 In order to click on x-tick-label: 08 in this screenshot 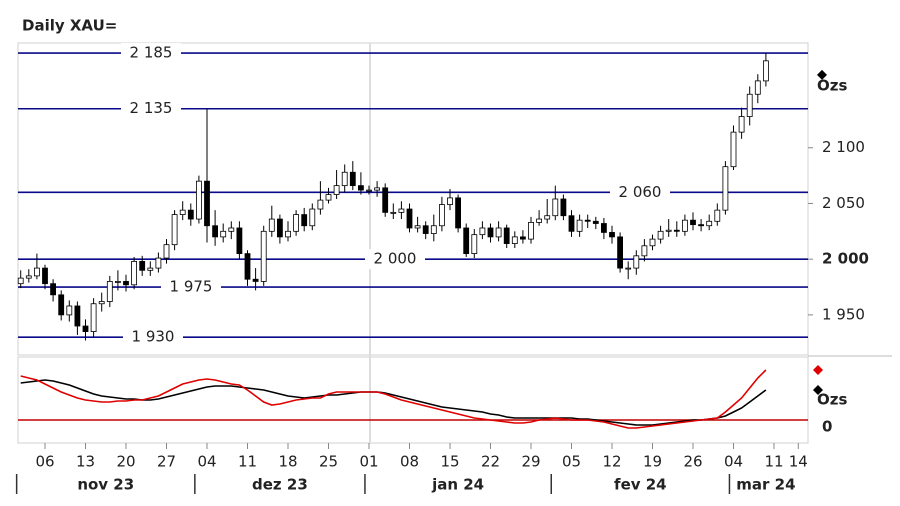, I will do `click(409, 462)`.